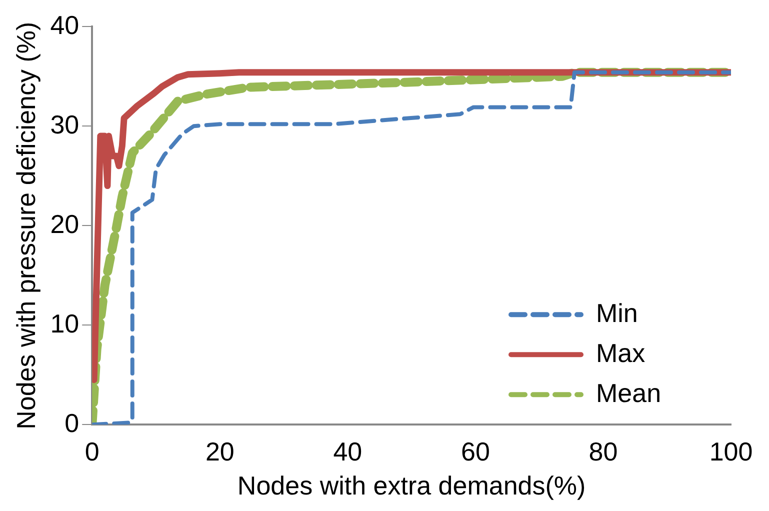 This screenshot has height=511, width=769. I want to click on x-tick-label: 60, so click(475, 451).